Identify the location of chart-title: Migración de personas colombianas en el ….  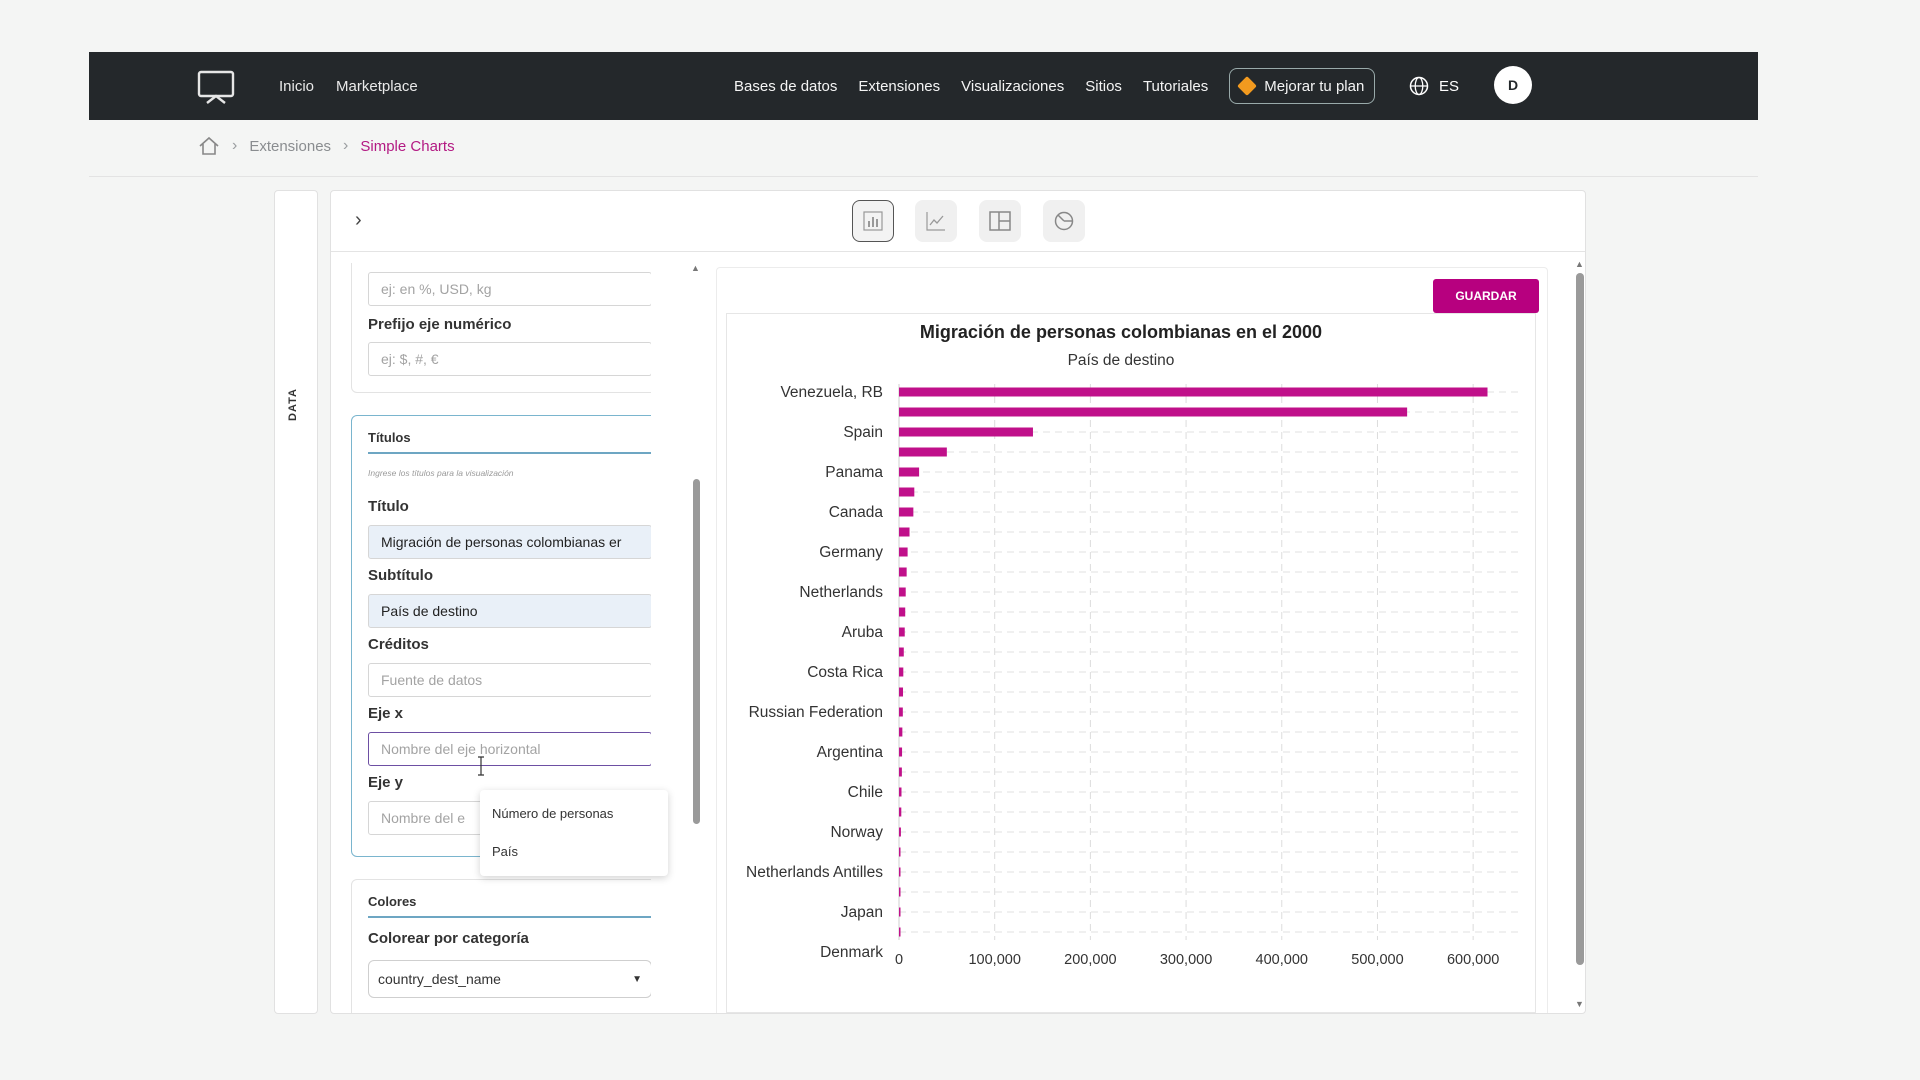
(1121, 332).